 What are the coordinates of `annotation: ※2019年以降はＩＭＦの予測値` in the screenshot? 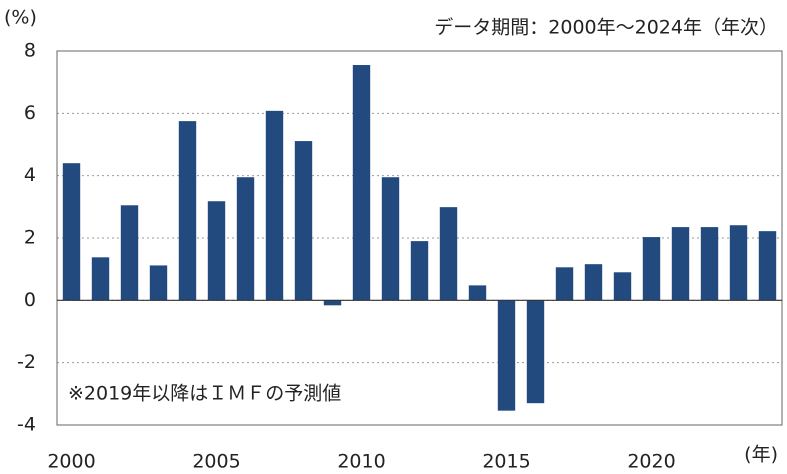 It's located at (204, 394).